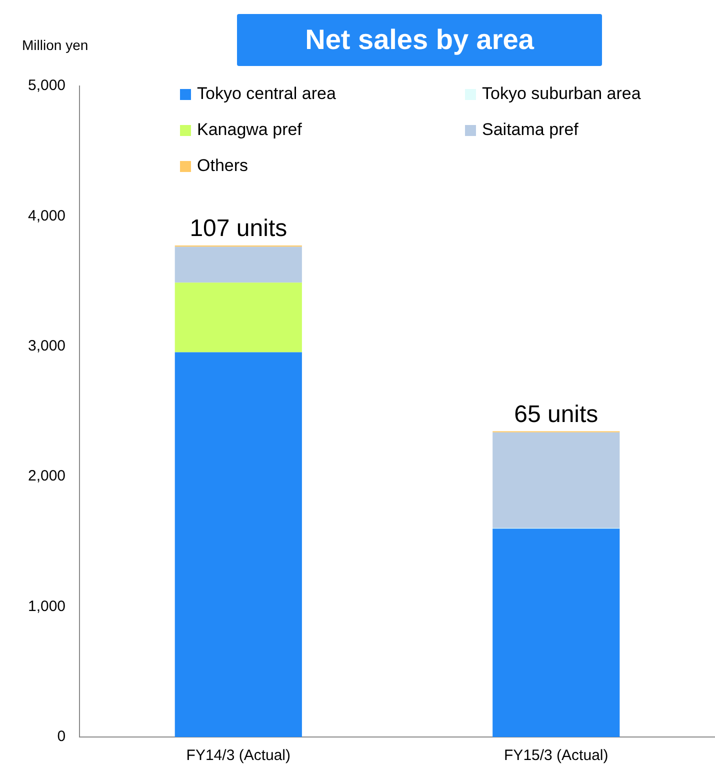 Image resolution: width=715 pixels, height=775 pixels. Describe the element at coordinates (47, 606) in the screenshot. I see `y-tick-label: 1,000` at that location.